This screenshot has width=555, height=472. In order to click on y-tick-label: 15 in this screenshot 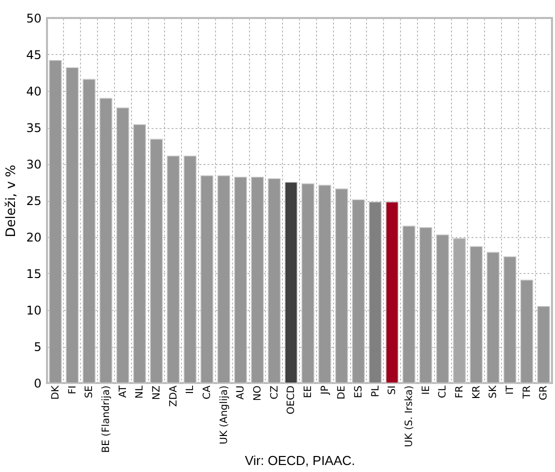, I will do `click(34, 274)`.